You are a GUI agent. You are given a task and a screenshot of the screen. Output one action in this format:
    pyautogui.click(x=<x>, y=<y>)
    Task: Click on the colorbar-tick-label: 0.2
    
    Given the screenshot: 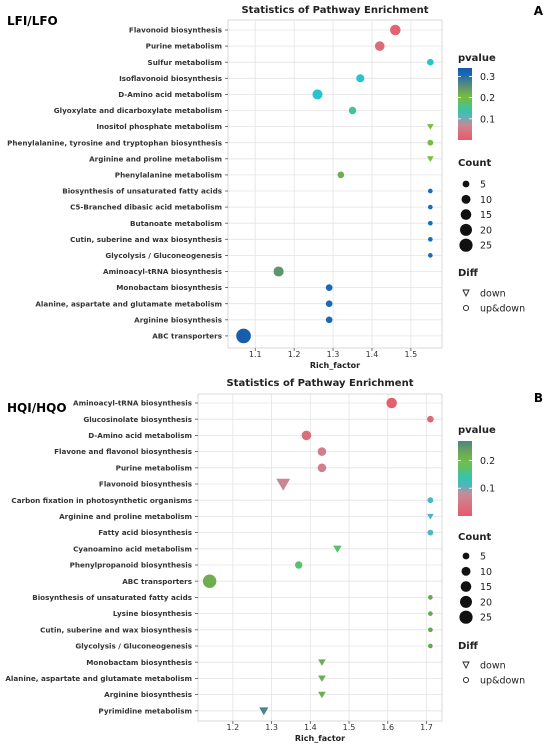 What is the action you would take?
    pyautogui.click(x=487, y=98)
    